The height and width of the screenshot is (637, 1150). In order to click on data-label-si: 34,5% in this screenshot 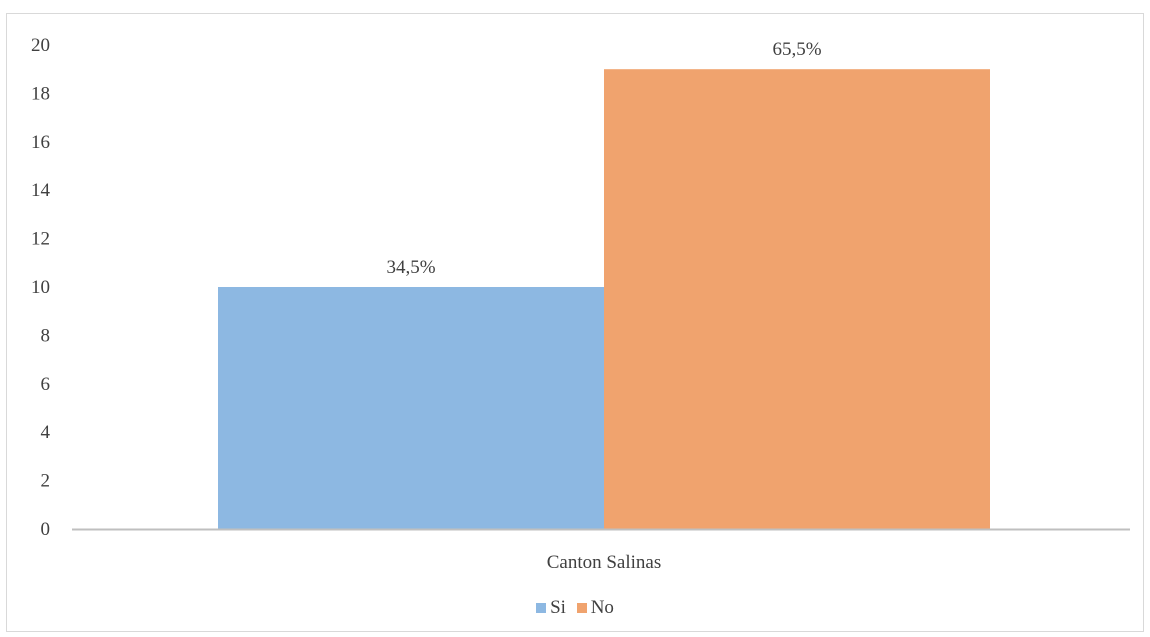, I will do `click(410, 267)`.